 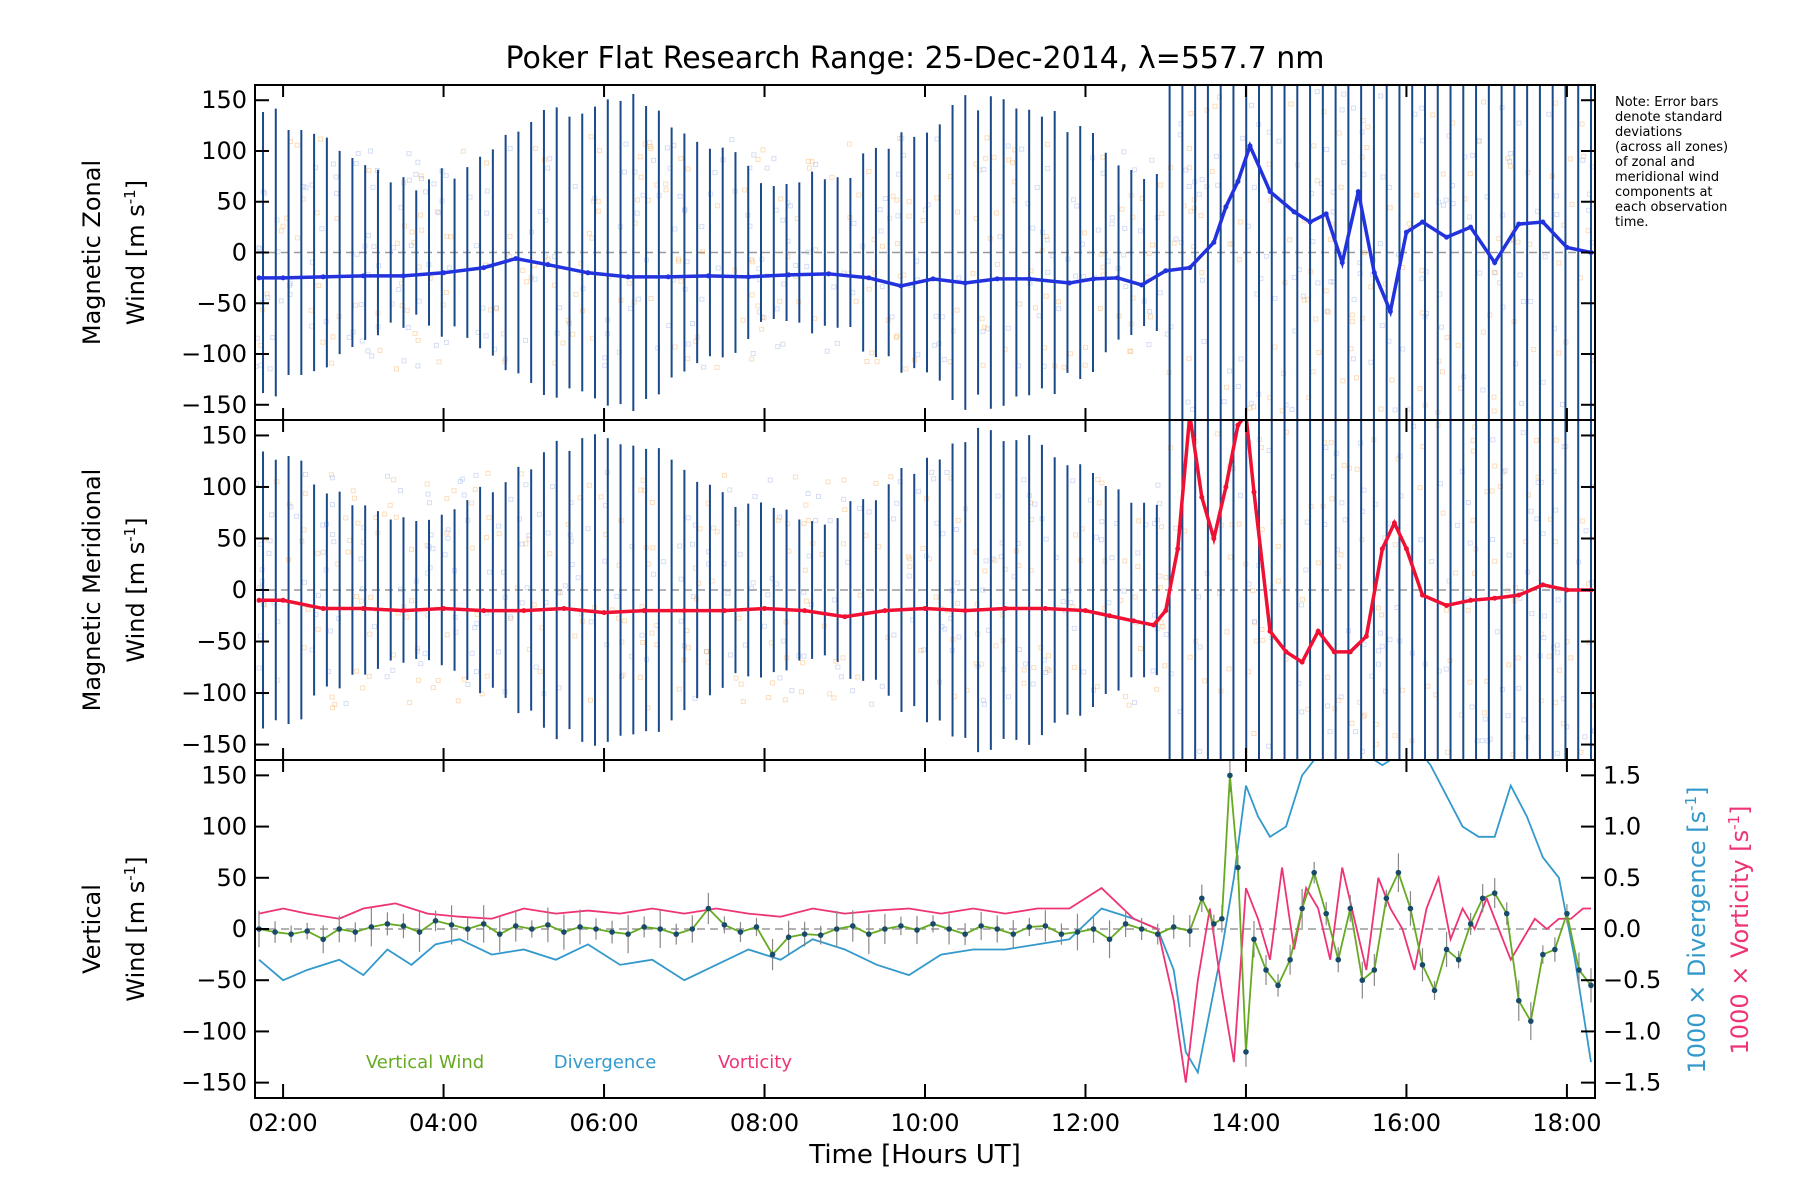 I want to click on y-tick-label: 100, so click(x=224, y=827).